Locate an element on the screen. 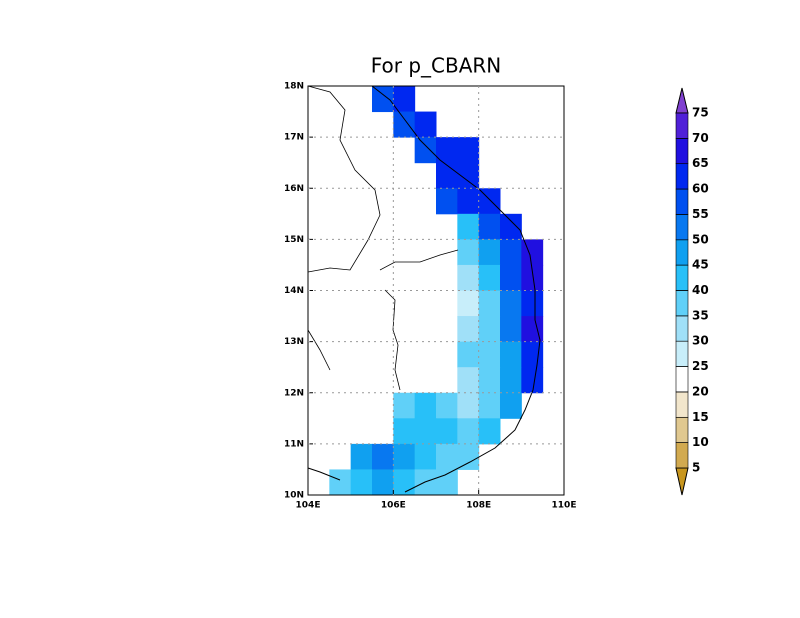 The height and width of the screenshot is (618, 800). colorbar-label: 45 is located at coordinates (700, 265).